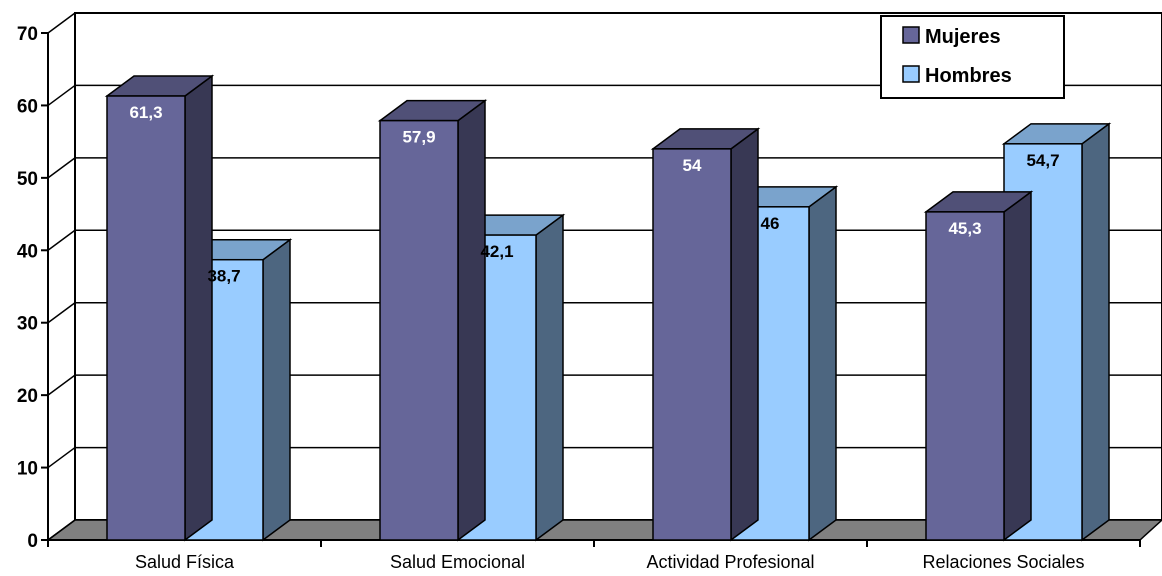 Image resolution: width=1162 pixels, height=576 pixels. What do you see at coordinates (911, 35) in the screenshot?
I see `legend-swatch-mujeres` at bounding box center [911, 35].